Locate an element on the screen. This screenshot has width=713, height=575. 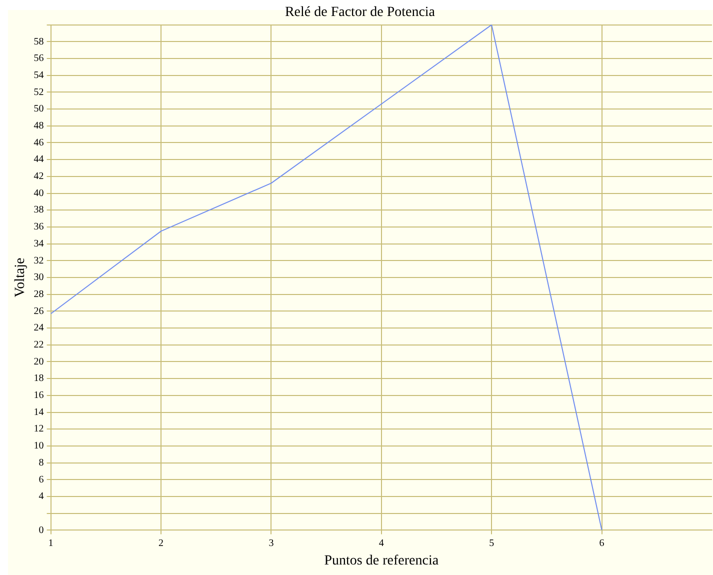
y-tick-label: 8 is located at coordinates (41, 462).